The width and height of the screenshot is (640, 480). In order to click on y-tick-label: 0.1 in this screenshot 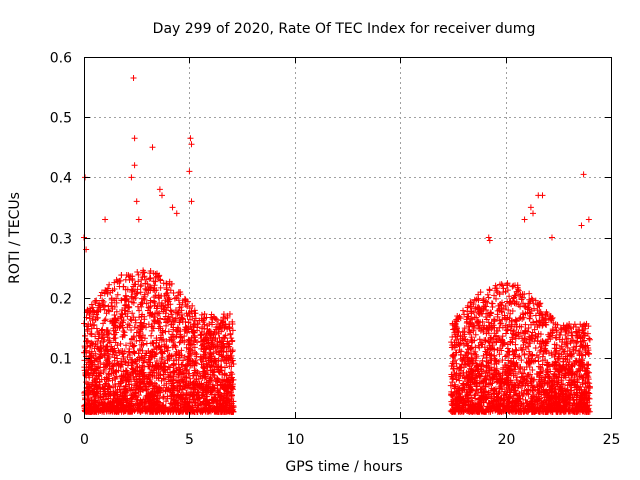, I will do `click(61, 360)`.